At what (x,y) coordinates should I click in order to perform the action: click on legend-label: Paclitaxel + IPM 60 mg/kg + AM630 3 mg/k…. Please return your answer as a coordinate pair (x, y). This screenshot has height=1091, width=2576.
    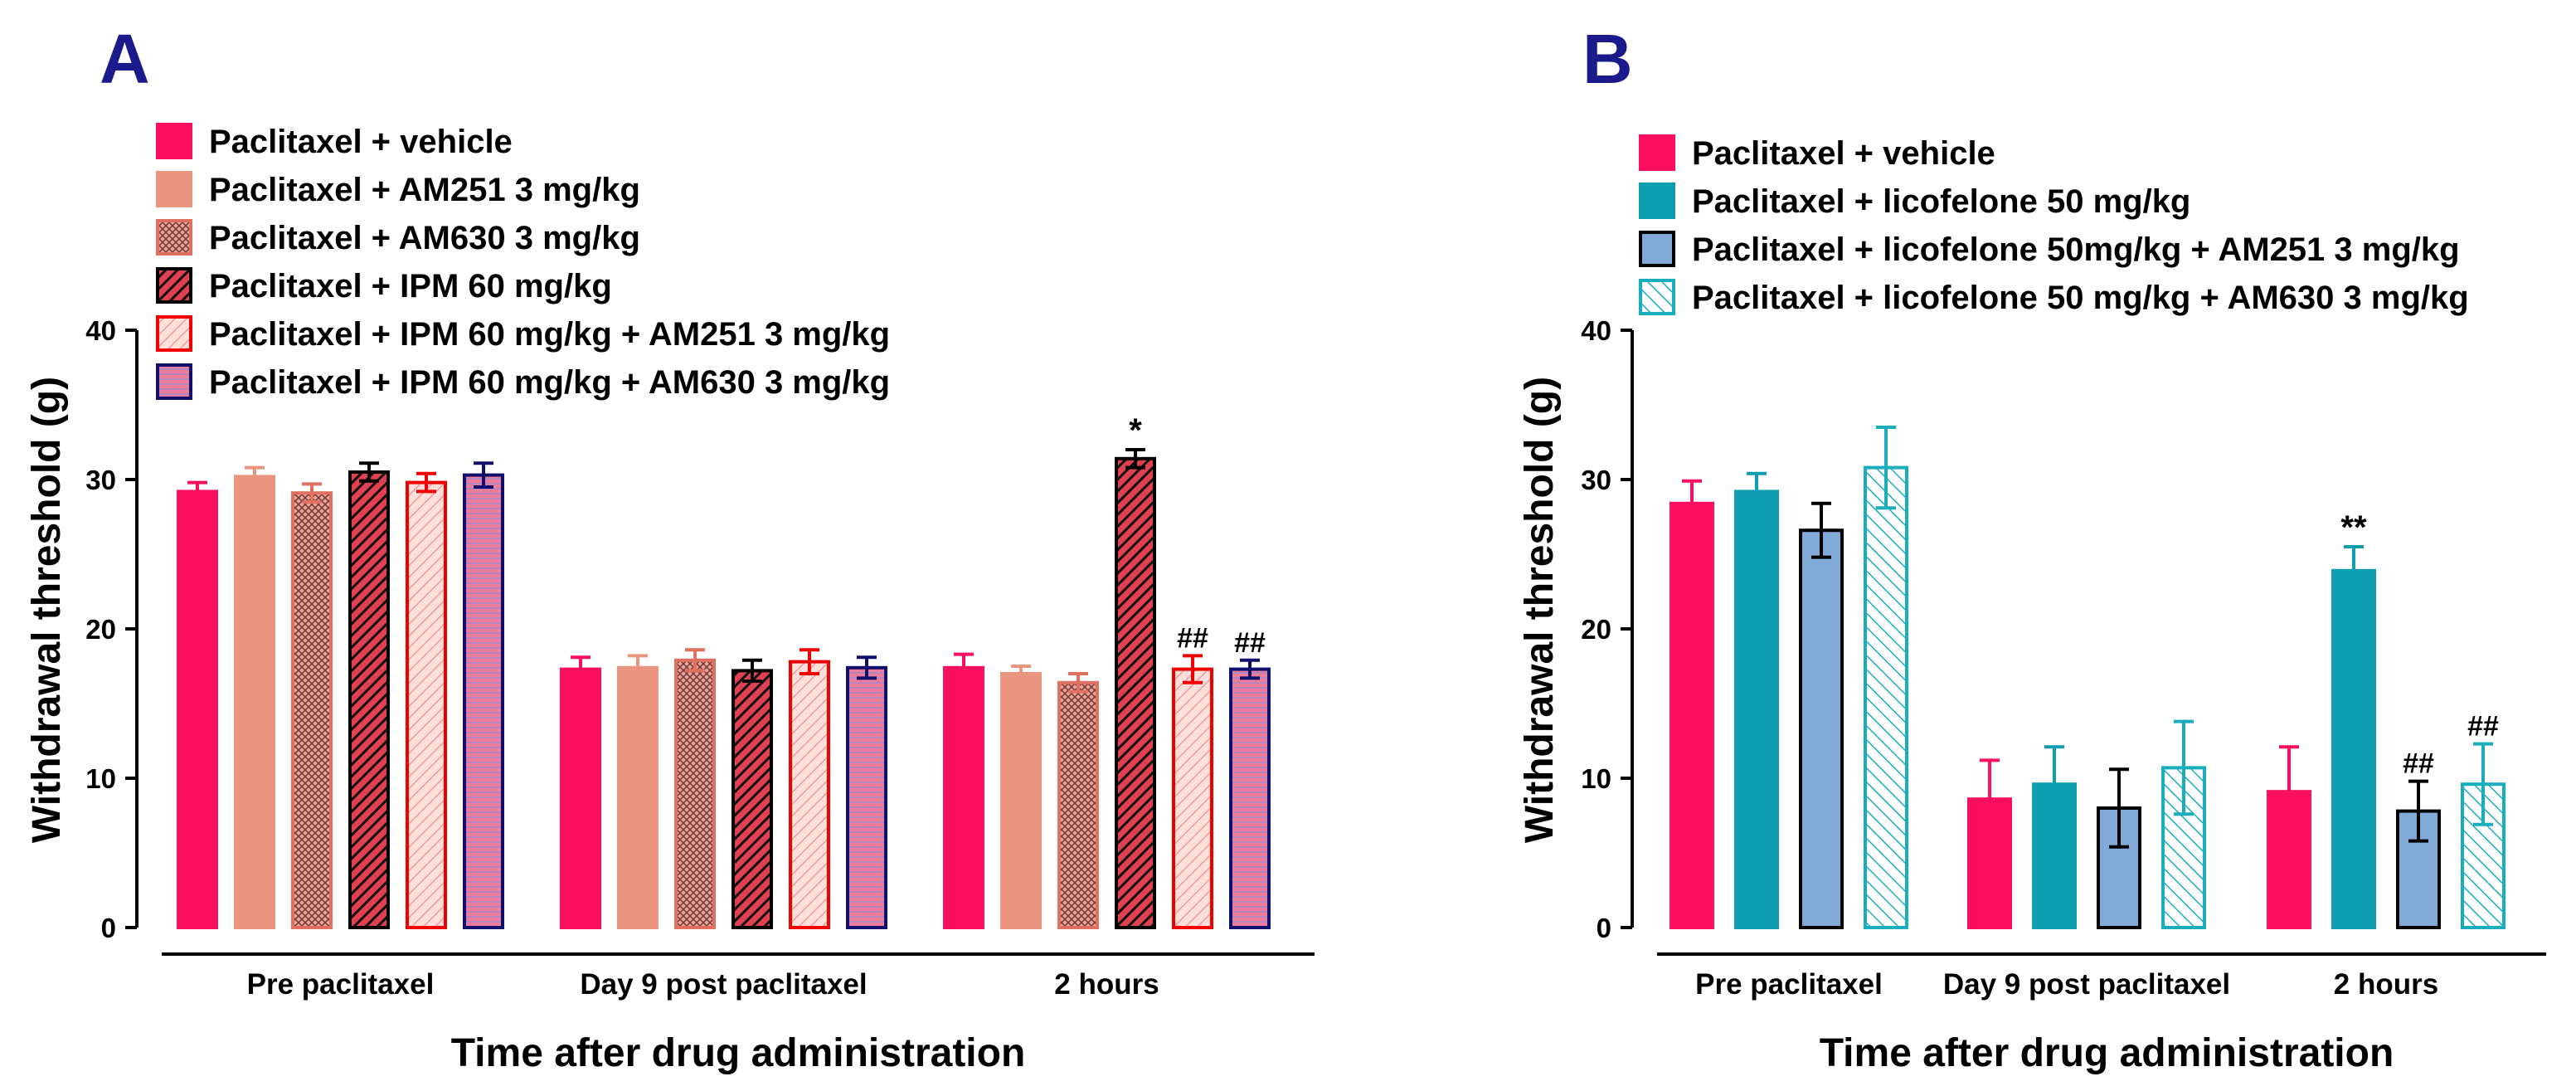
    Looking at the image, I should click on (550, 382).